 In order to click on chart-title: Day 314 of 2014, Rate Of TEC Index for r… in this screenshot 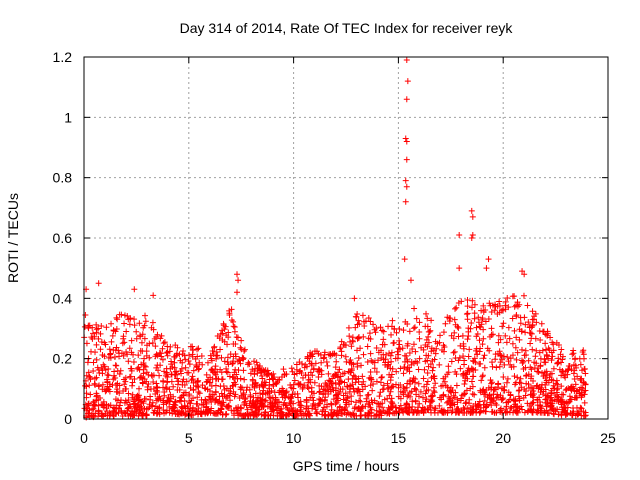, I will do `click(347, 28)`.